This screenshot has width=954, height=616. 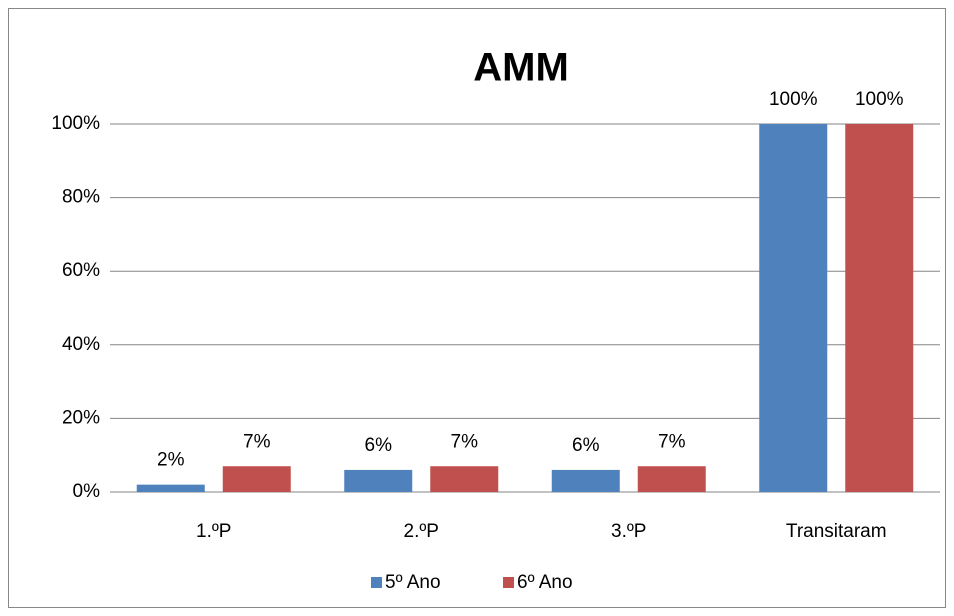 I want to click on y-tick-label: 40%, so click(x=81, y=344).